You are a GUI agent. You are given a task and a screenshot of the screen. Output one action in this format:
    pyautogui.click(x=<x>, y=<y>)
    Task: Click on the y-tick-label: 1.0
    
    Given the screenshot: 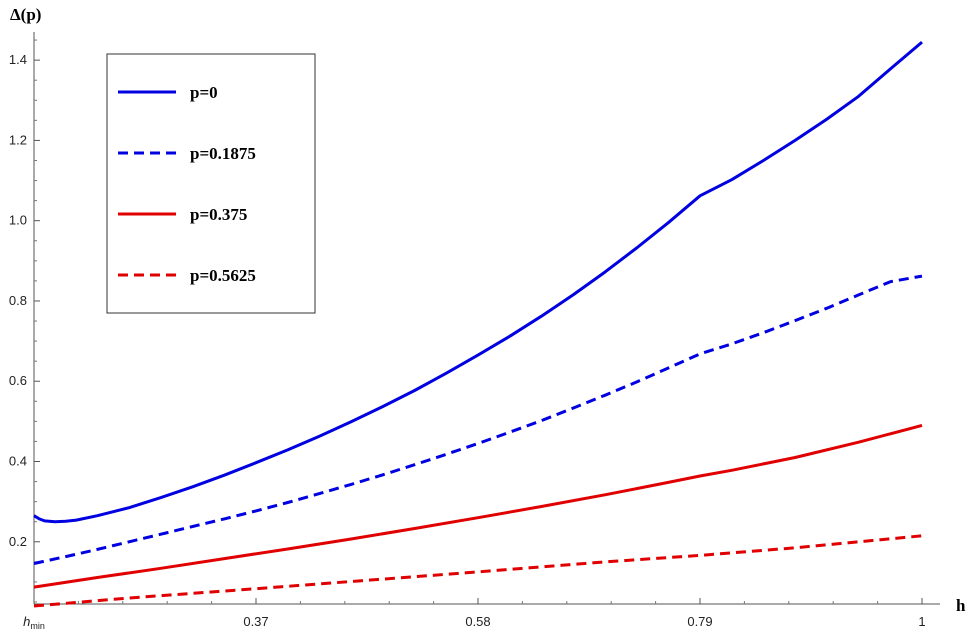 What is the action you would take?
    pyautogui.click(x=18, y=220)
    